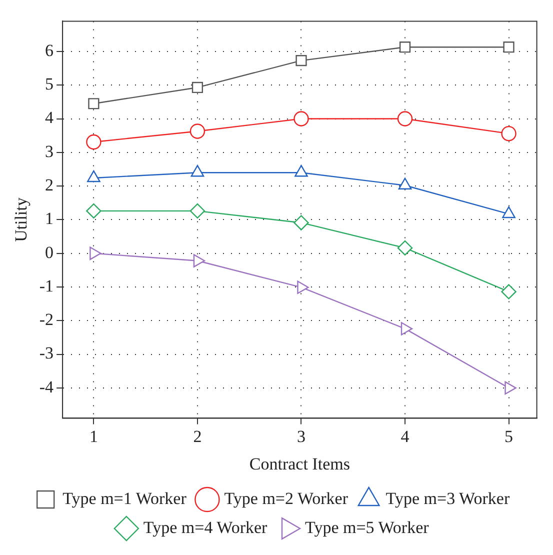 The width and height of the screenshot is (553, 555). Describe the element at coordinates (286, 498) in the screenshot. I see `legend-label: Type m=2 Worker` at that location.